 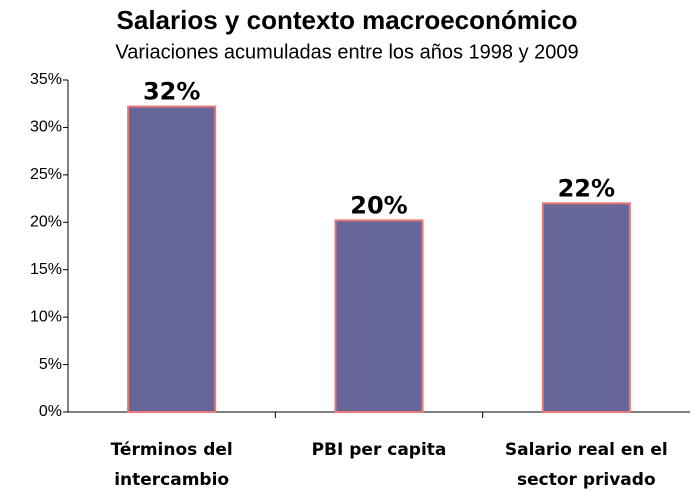 I want to click on y-tick-label: 25%, so click(x=46, y=174).